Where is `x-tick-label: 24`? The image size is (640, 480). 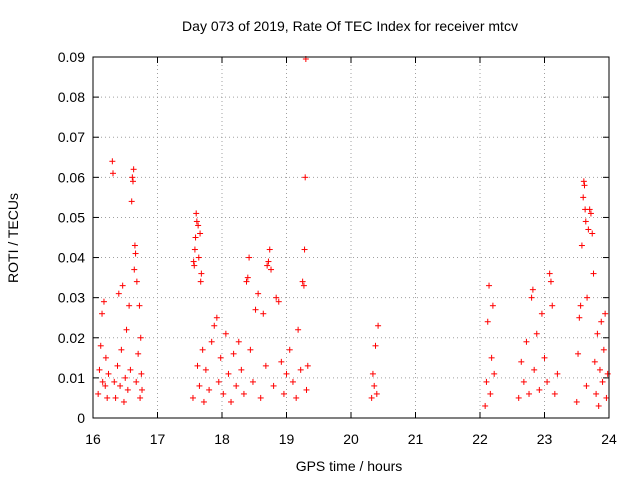
x-tick-label: 24 is located at coordinates (609, 439).